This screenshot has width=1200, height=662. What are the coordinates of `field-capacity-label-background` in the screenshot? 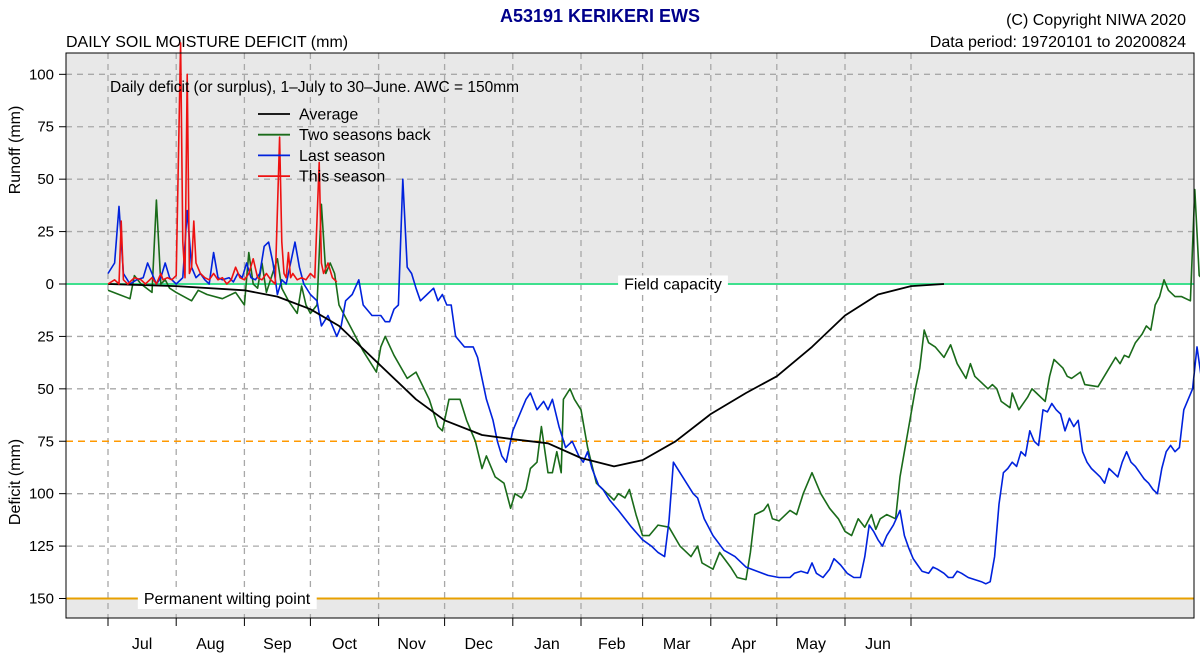 It's located at (673, 285).